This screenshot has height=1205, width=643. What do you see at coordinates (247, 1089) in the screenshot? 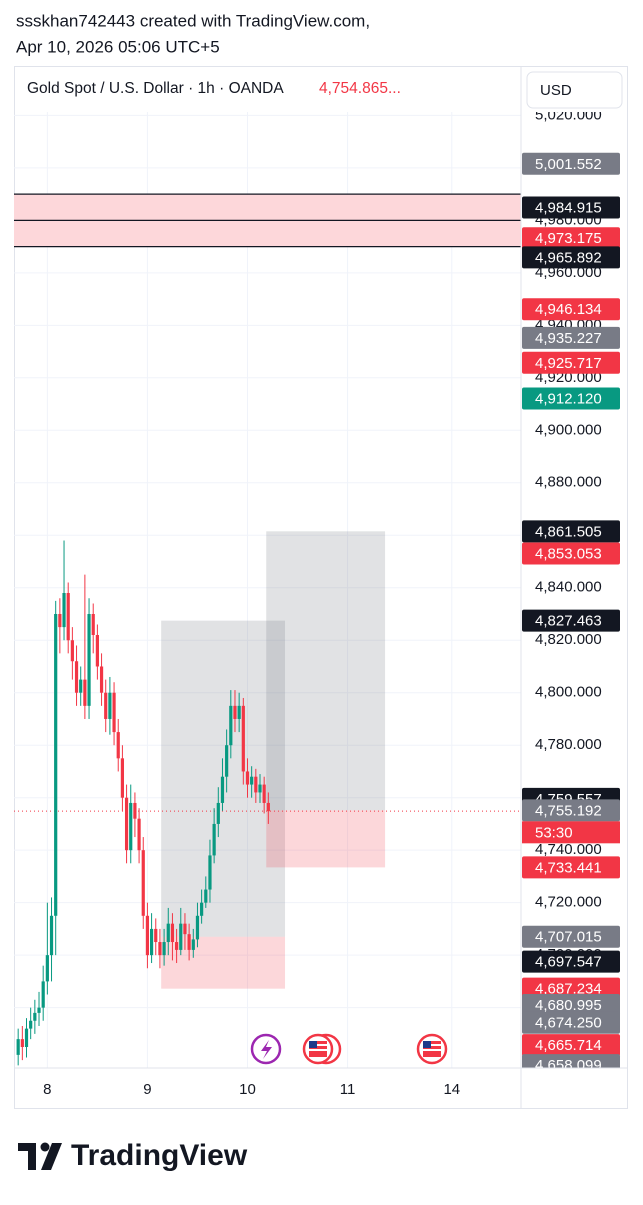
I see `x-tick-label: 10` at bounding box center [247, 1089].